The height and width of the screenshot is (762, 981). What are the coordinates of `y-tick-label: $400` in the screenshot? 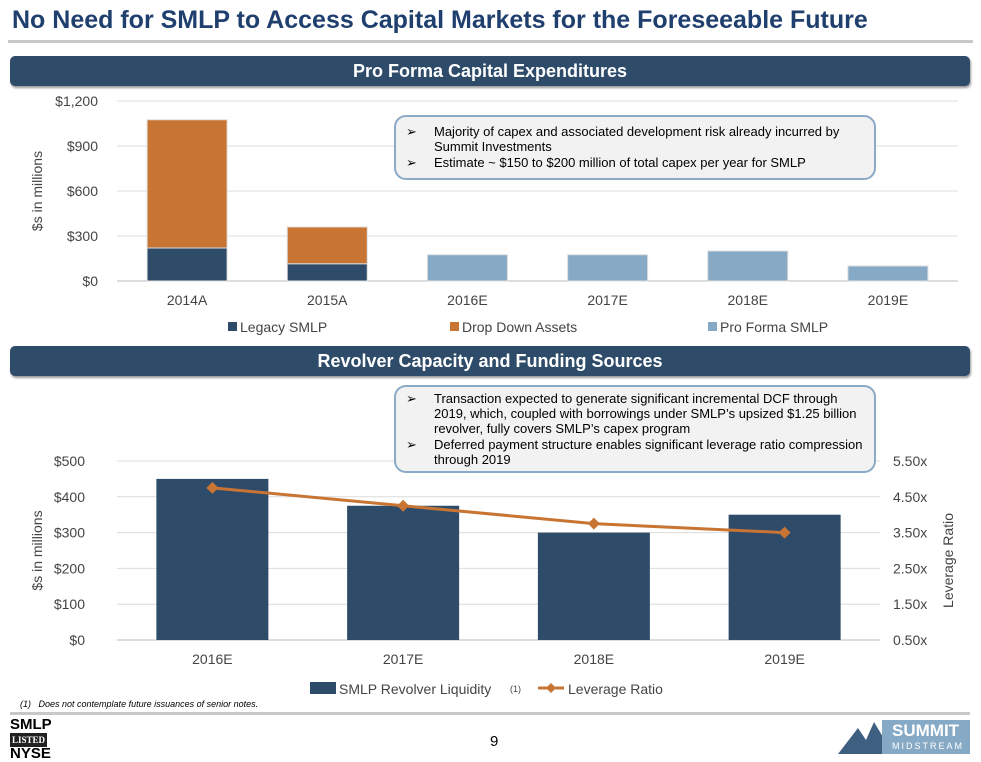 It's located at (69, 497).